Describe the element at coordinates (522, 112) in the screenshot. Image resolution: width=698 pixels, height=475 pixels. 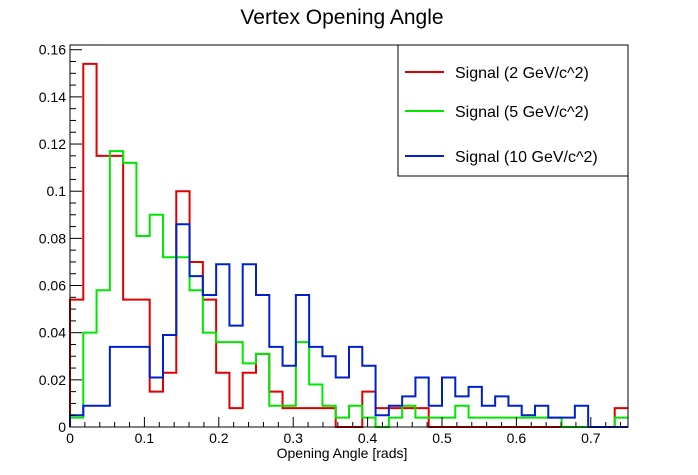
I see `legend-label: Signal (5 GeV/c^2)` at that location.